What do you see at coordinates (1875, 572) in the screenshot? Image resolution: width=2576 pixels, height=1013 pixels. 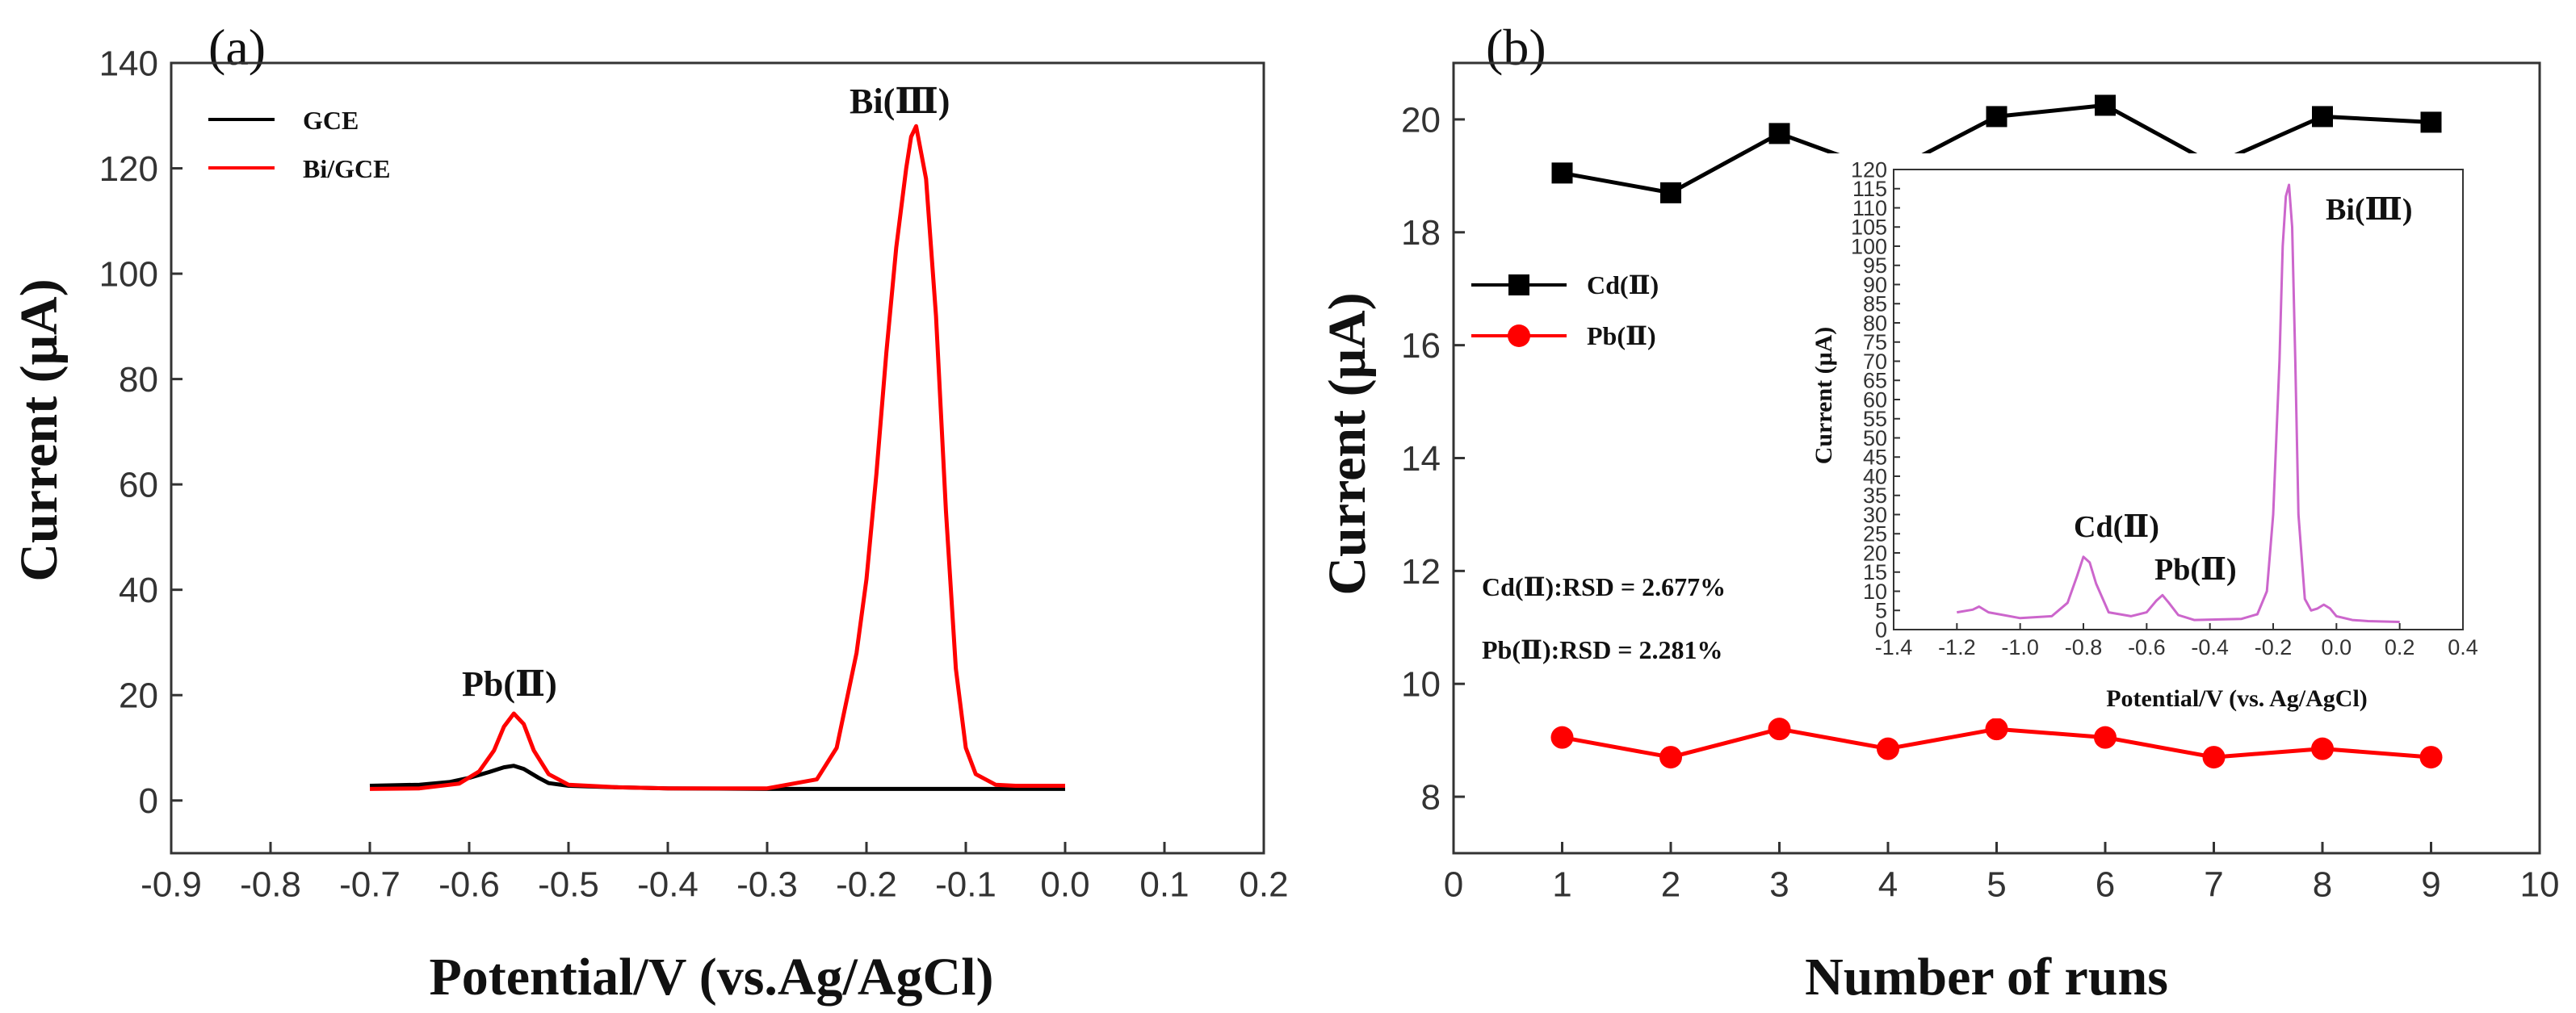 I see `inset-ytick-label: 15` at bounding box center [1875, 572].